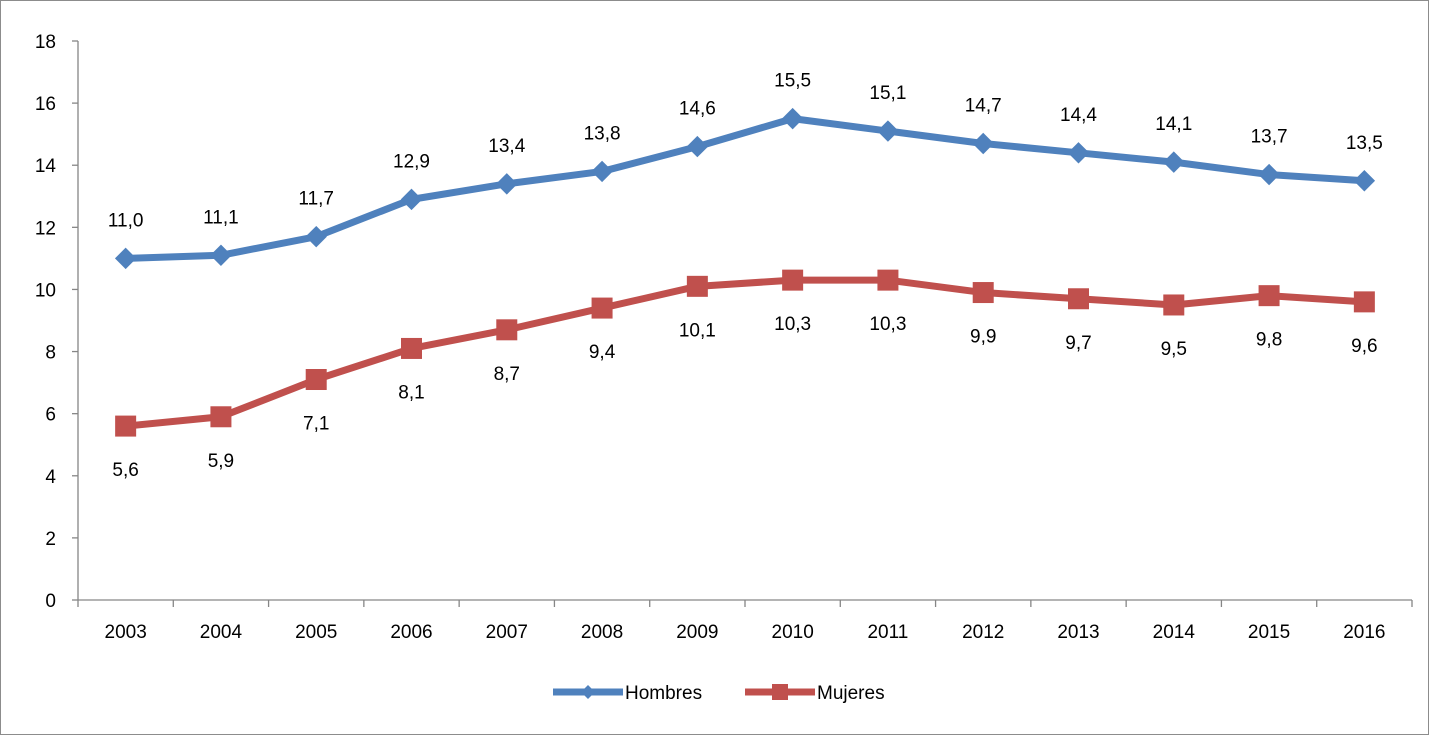 The height and width of the screenshot is (735, 1429). I want to click on x-tick-label: 2007, so click(507, 632).